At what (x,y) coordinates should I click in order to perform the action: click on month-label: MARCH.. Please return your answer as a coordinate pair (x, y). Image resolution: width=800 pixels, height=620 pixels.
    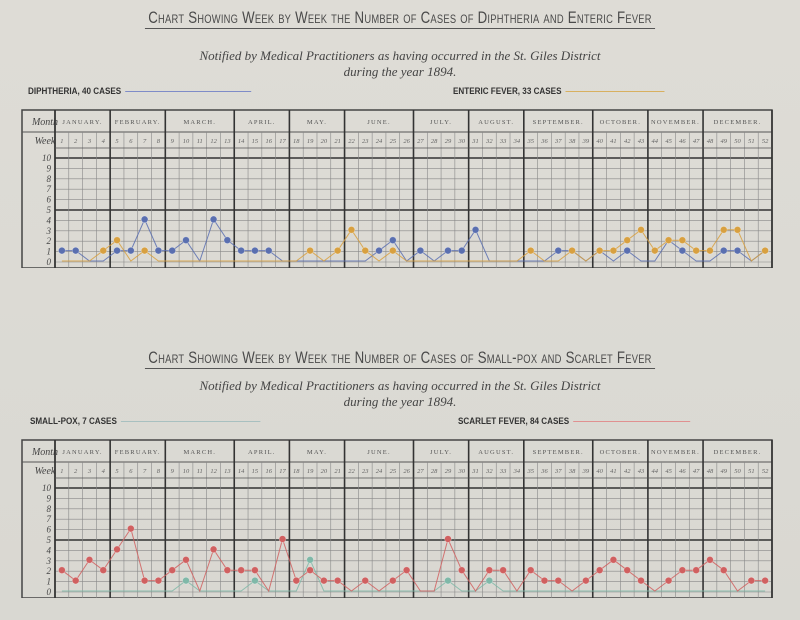
    Looking at the image, I should click on (199, 122).